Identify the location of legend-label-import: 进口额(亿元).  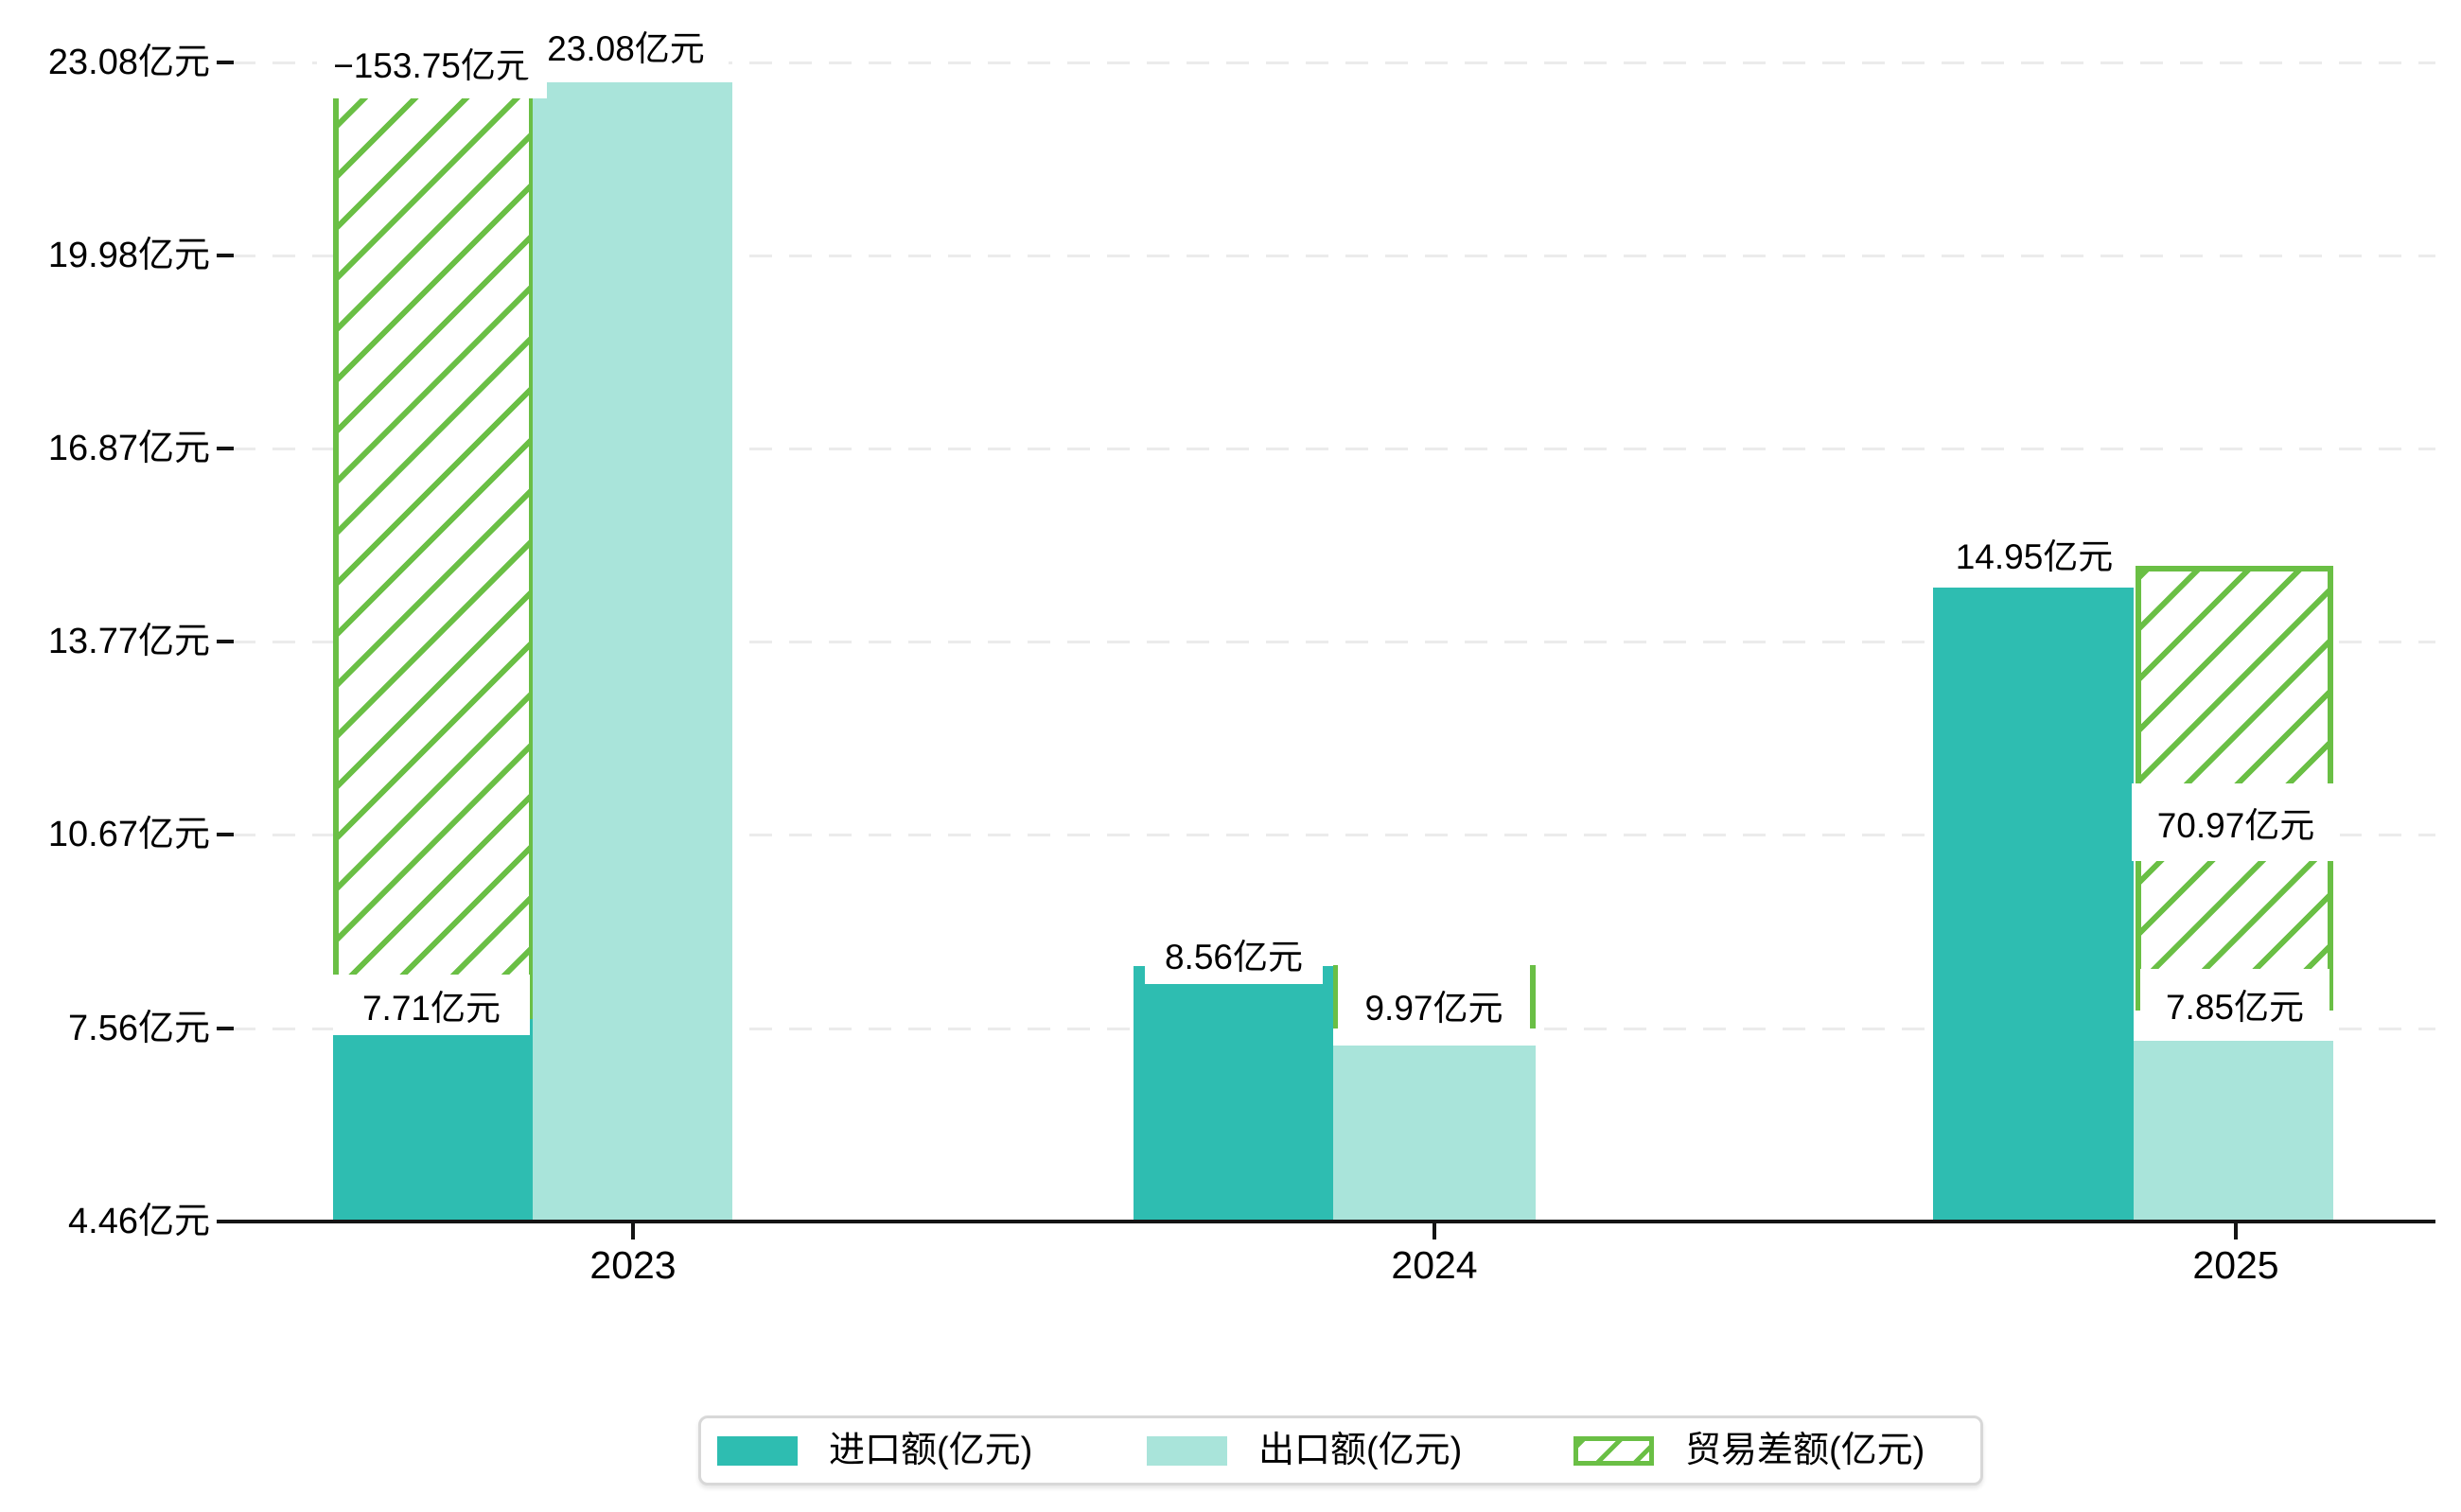
(931, 1451).